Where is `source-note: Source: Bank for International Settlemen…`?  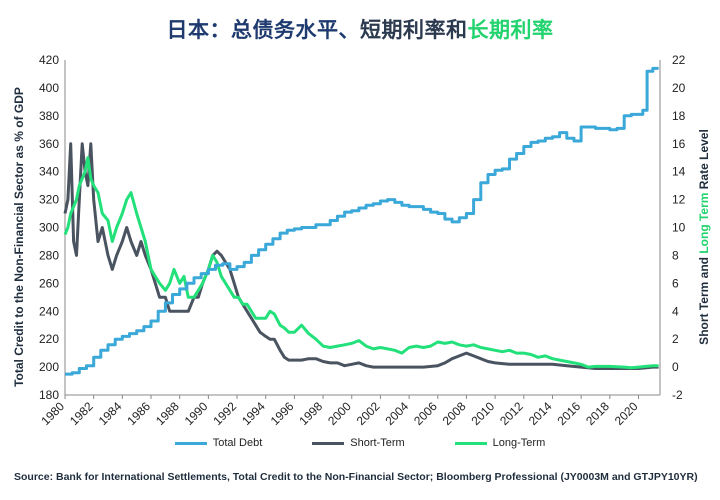 source-note: Source: Bank for International Settlemen… is located at coordinates (356, 477).